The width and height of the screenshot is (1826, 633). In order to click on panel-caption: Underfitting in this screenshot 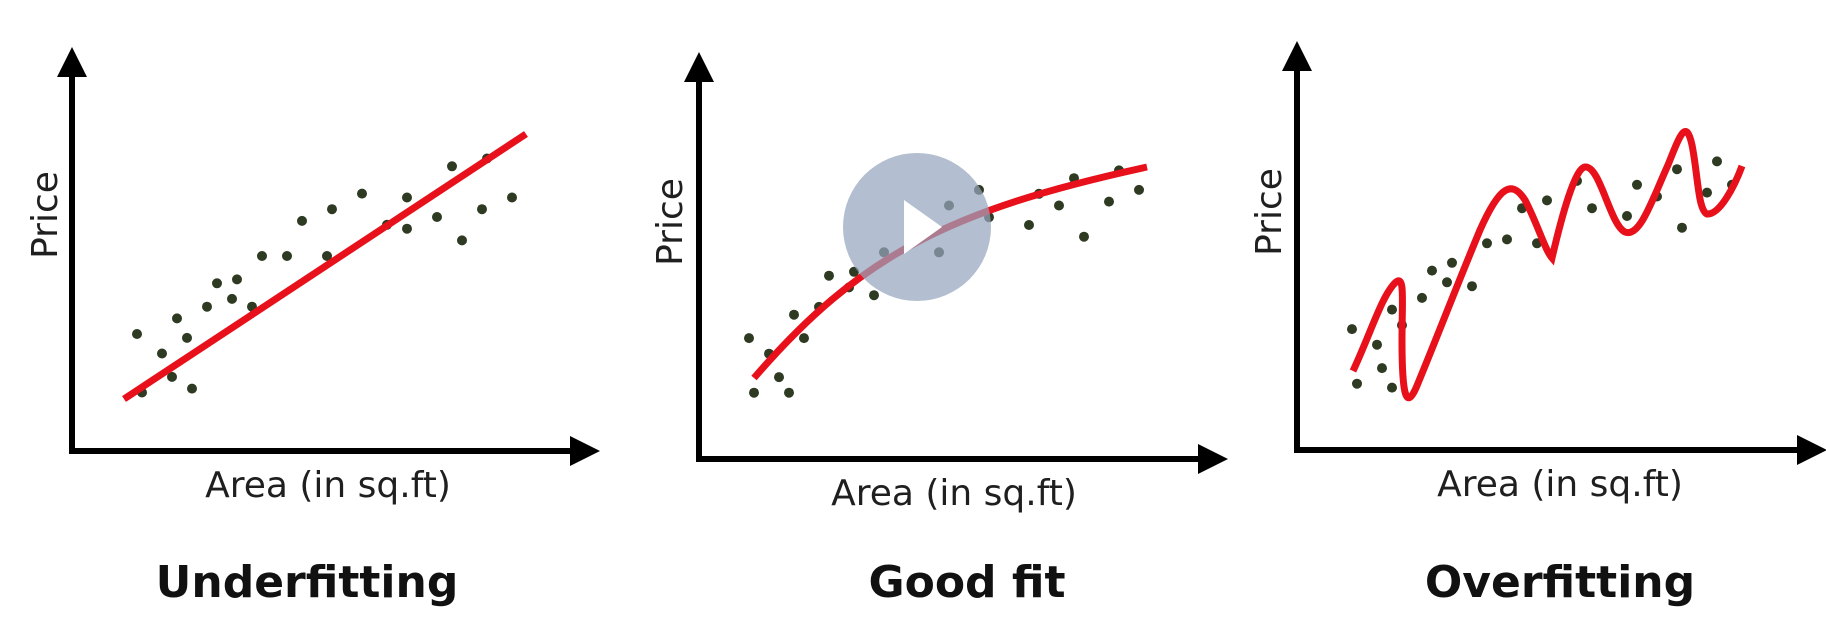, I will do `click(307, 582)`.